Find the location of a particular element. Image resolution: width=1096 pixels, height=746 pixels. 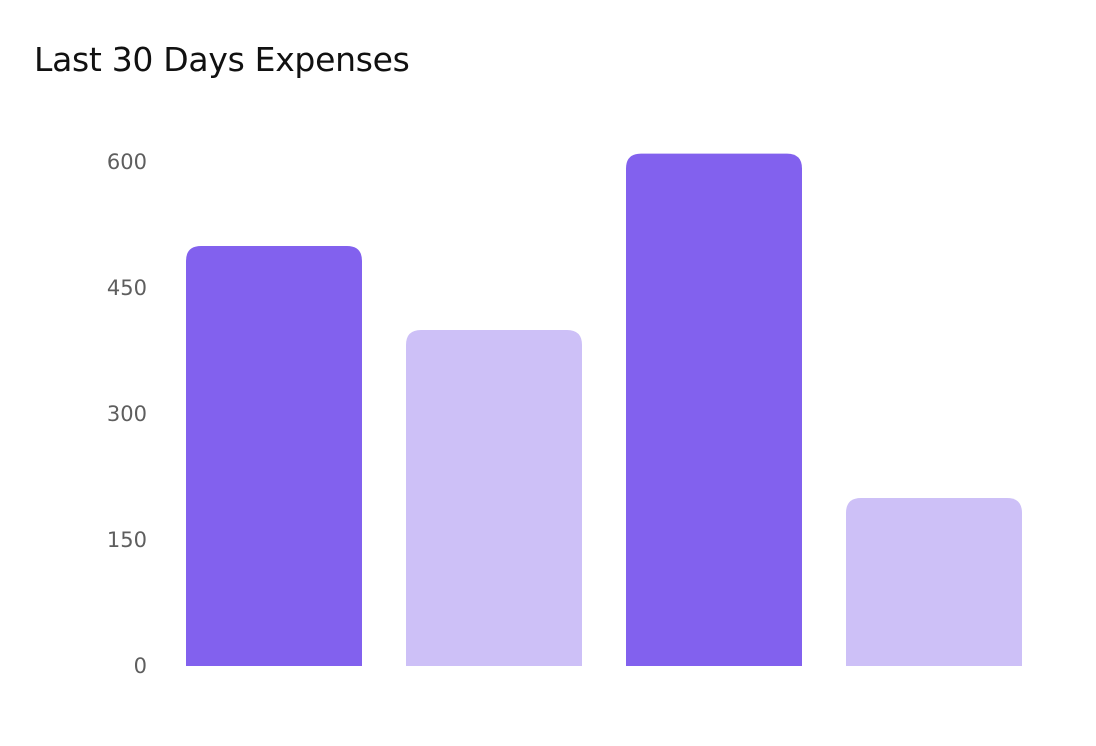

y-tick-label-2: 300 is located at coordinates (127, 414).